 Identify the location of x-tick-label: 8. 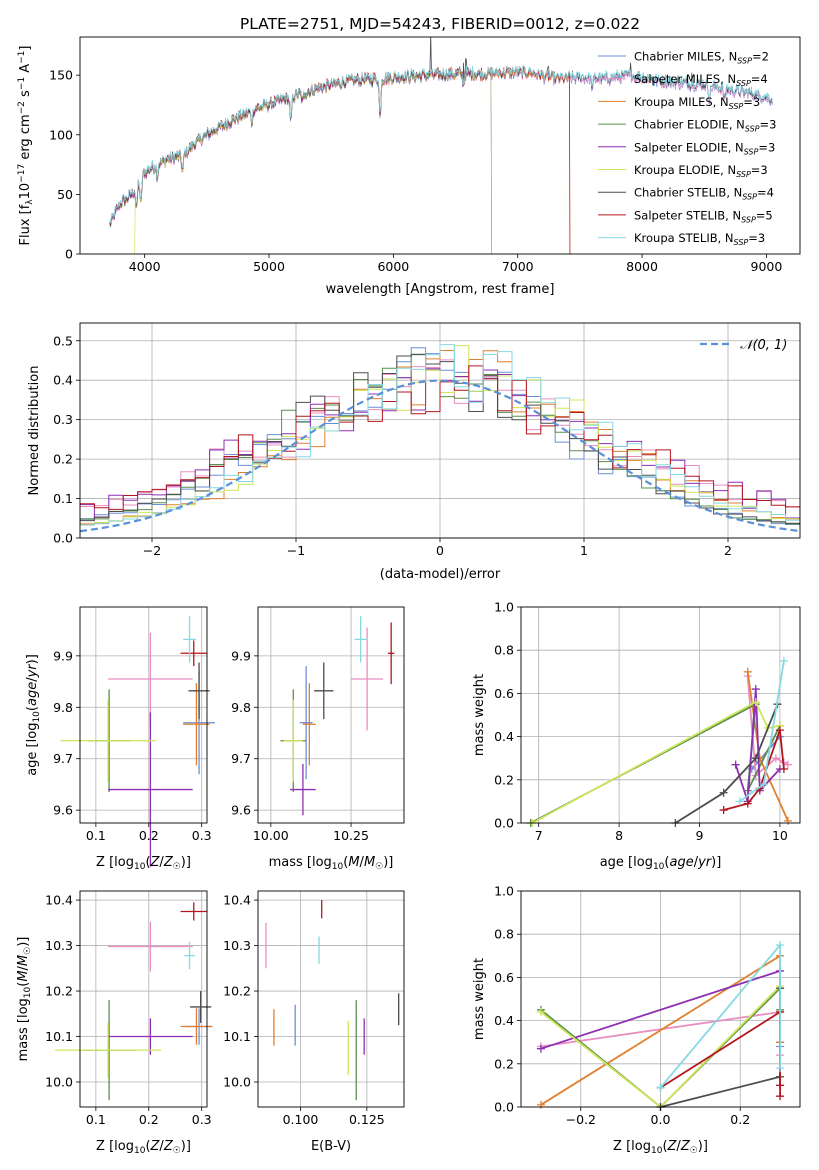
(619, 835).